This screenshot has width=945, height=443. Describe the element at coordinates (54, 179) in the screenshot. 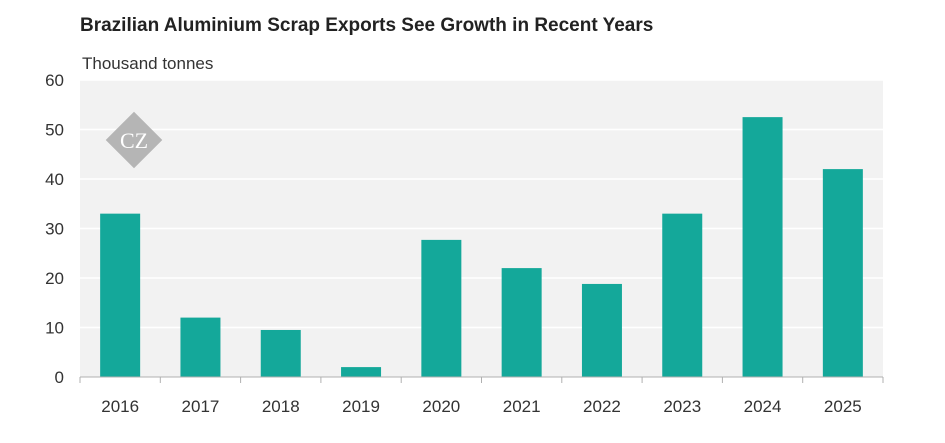

I see `y-tick-label: 40` at that location.